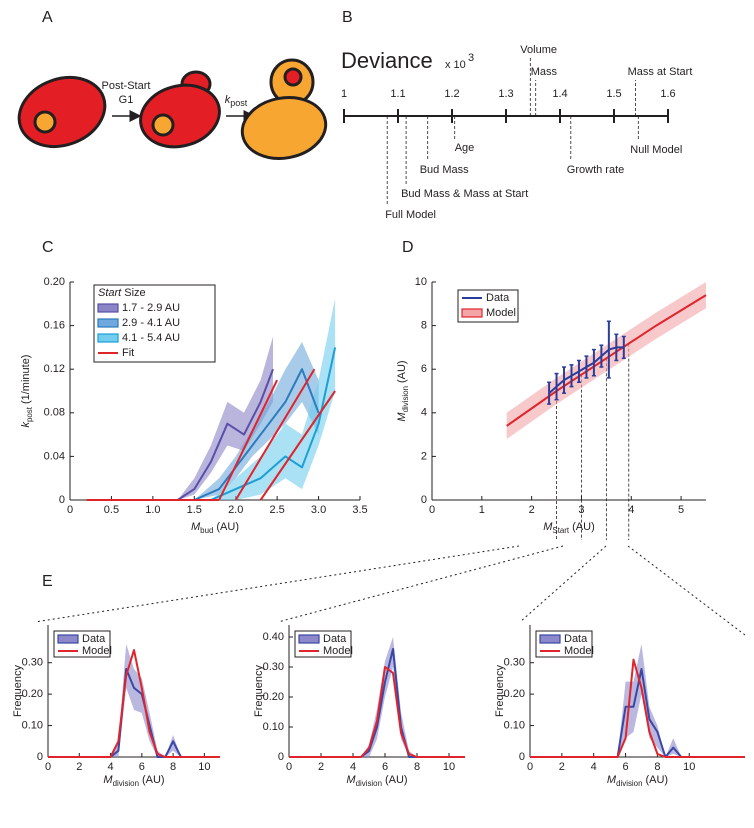  What do you see at coordinates (48, 247) in the screenshot?
I see `panel-label: C` at bounding box center [48, 247].